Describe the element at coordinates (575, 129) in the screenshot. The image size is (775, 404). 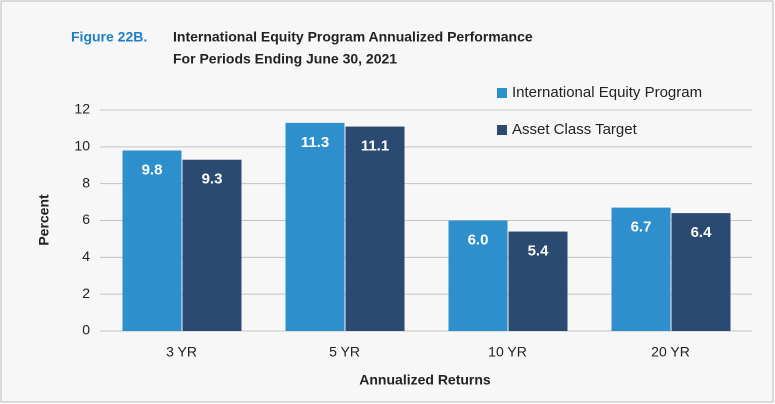
I see `legend-label: Asset Class Target` at that location.